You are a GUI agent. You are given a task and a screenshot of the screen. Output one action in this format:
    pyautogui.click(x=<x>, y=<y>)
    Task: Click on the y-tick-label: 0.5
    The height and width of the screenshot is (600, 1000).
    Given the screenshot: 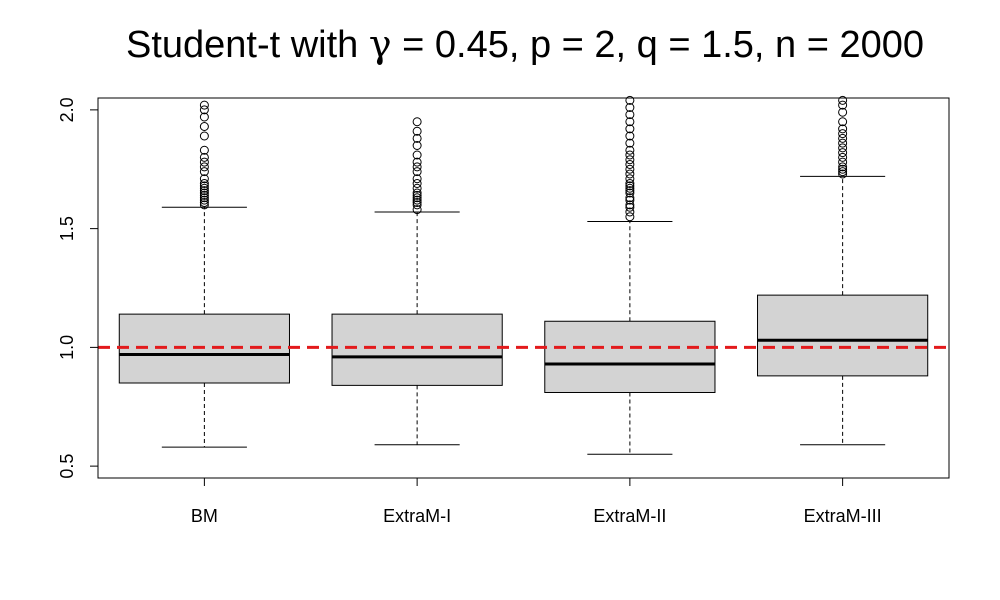 What is the action you would take?
    pyautogui.click(x=67, y=466)
    